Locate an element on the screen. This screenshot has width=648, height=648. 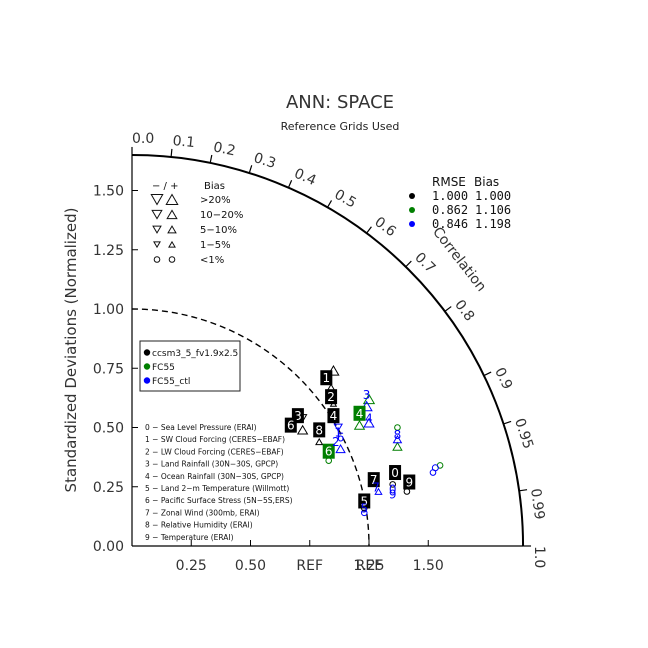
bias-legend-label: <1% is located at coordinates (212, 260).